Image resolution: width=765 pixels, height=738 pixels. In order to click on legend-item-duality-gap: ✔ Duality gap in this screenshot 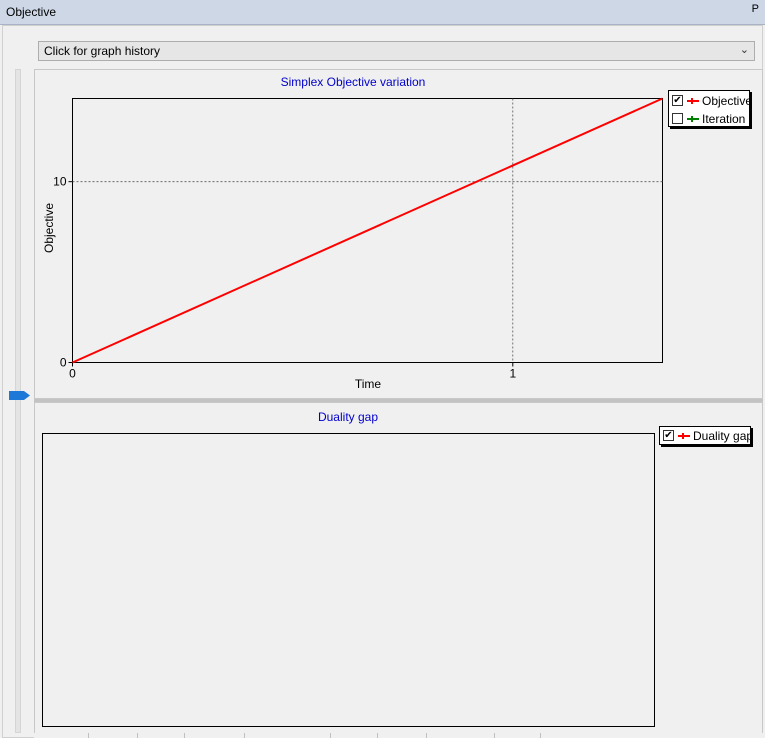, I will do `click(708, 436)`.